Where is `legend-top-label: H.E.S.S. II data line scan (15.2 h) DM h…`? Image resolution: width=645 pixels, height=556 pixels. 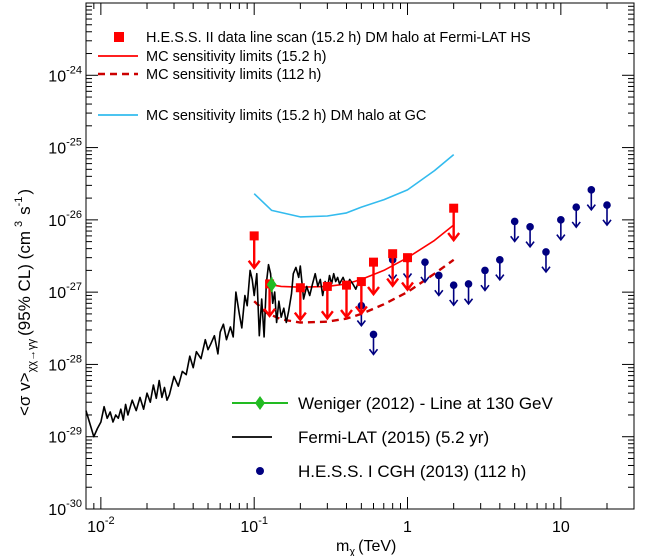
legend-top-label: H.E.S.S. II data line scan (15.2 h) DM h… is located at coordinates (338, 38).